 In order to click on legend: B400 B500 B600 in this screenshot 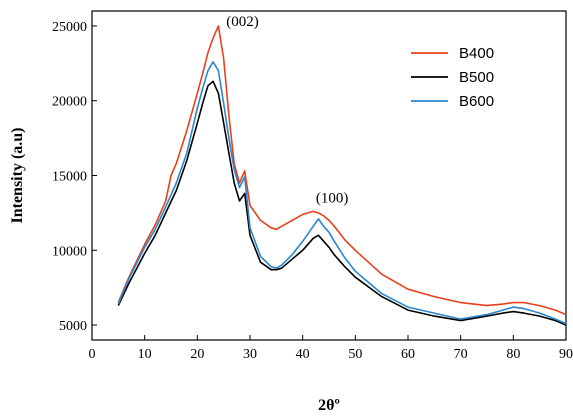, I will do `click(452, 77)`.